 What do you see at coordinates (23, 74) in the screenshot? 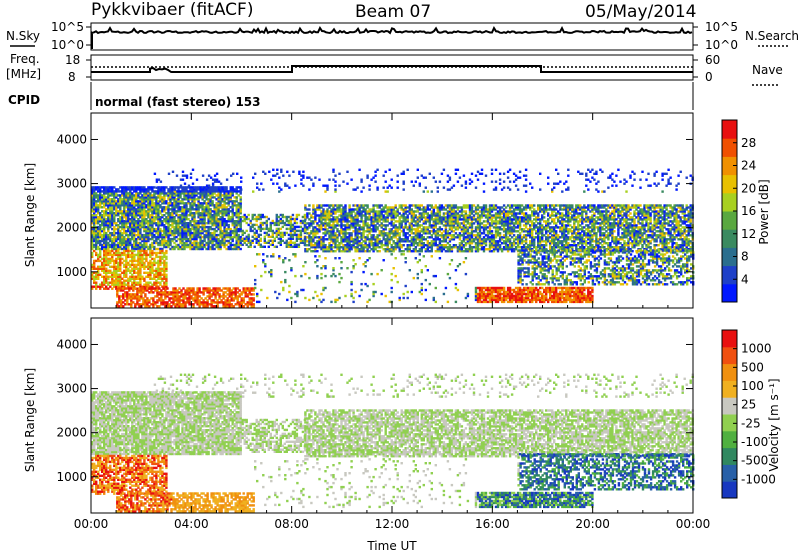
I see `freq-unit-label: [MHz]` at bounding box center [23, 74].